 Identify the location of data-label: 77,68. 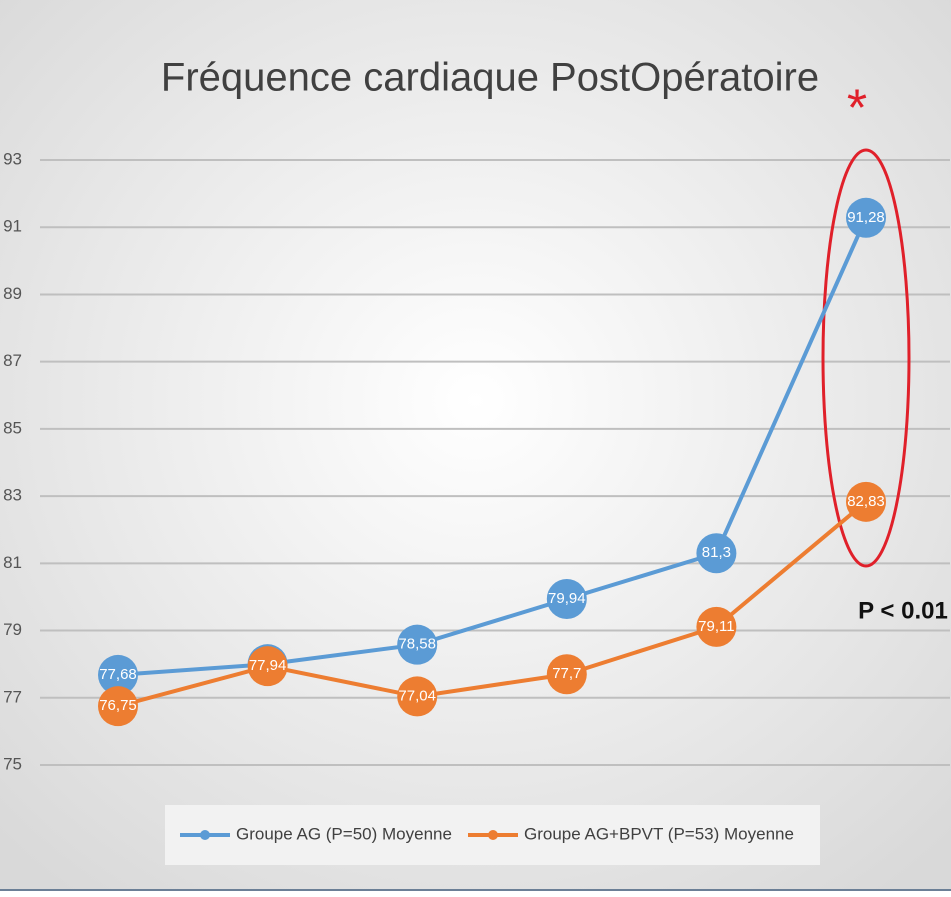
(118, 674).